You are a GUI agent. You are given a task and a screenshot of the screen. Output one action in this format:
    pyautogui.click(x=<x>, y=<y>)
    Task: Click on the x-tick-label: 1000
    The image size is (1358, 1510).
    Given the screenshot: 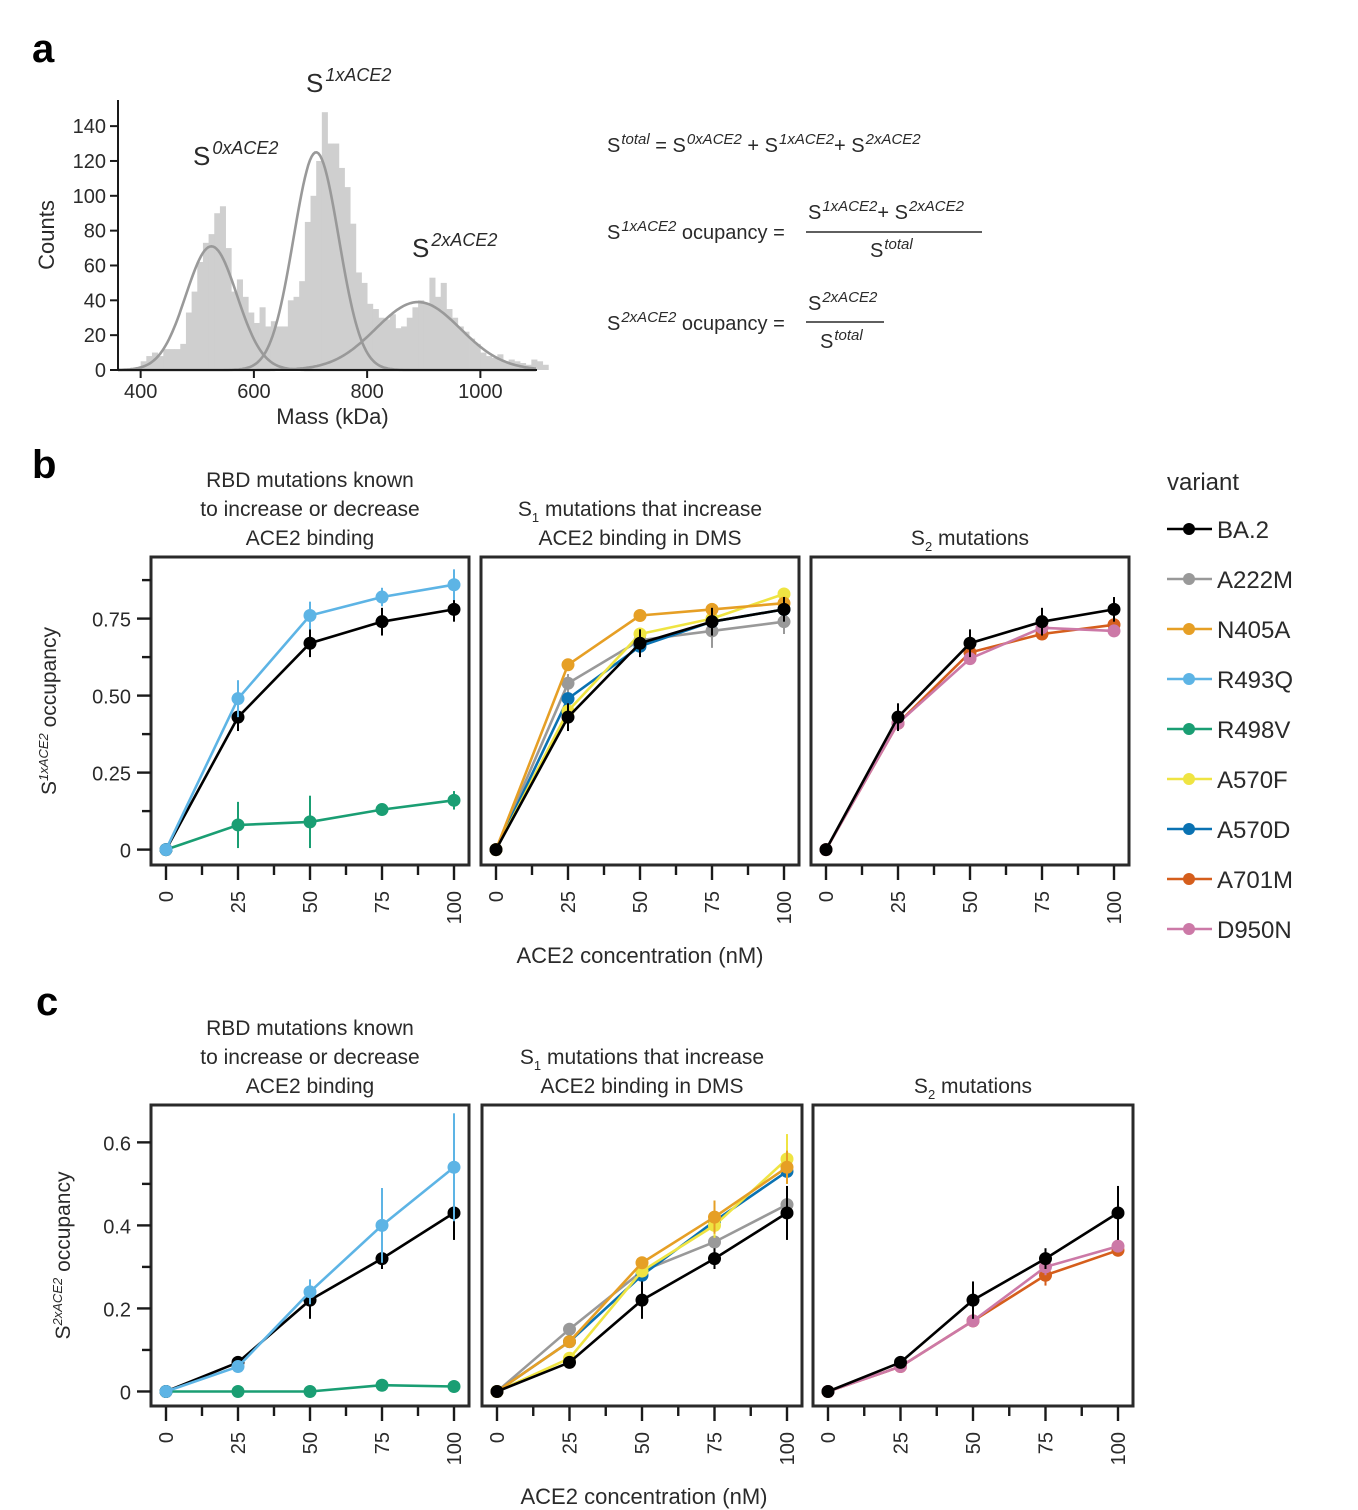 What is the action you would take?
    pyautogui.click(x=480, y=392)
    